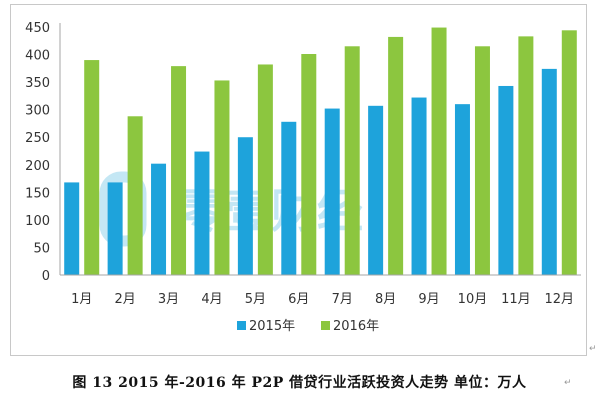 The height and width of the screenshot is (411, 599). What do you see at coordinates (46, 276) in the screenshot?
I see `y-tick-label: 0` at bounding box center [46, 276].